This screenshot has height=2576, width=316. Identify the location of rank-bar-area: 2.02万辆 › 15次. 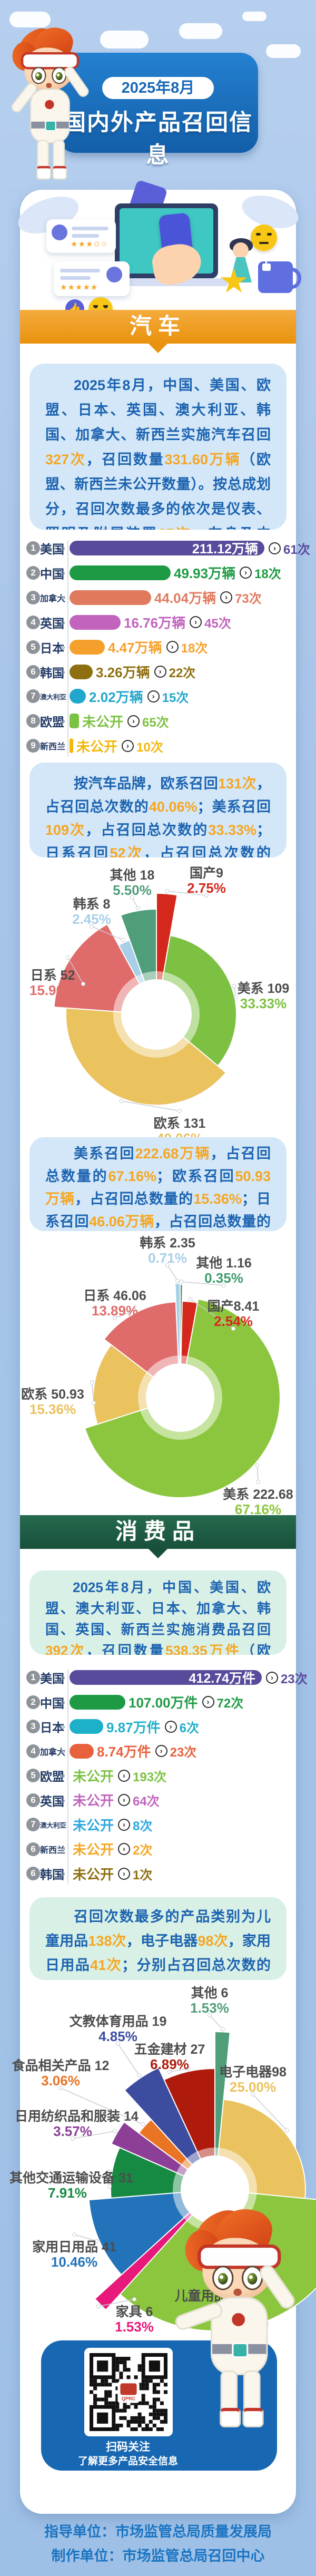
(129, 696).